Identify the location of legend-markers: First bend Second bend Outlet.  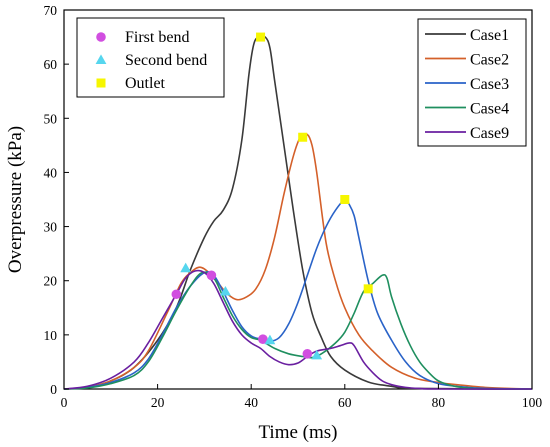
(150, 57).